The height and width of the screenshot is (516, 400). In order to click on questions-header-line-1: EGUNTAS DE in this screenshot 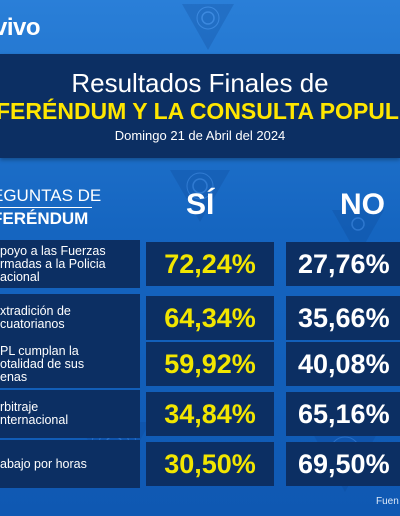, I will do `click(51, 195)`.